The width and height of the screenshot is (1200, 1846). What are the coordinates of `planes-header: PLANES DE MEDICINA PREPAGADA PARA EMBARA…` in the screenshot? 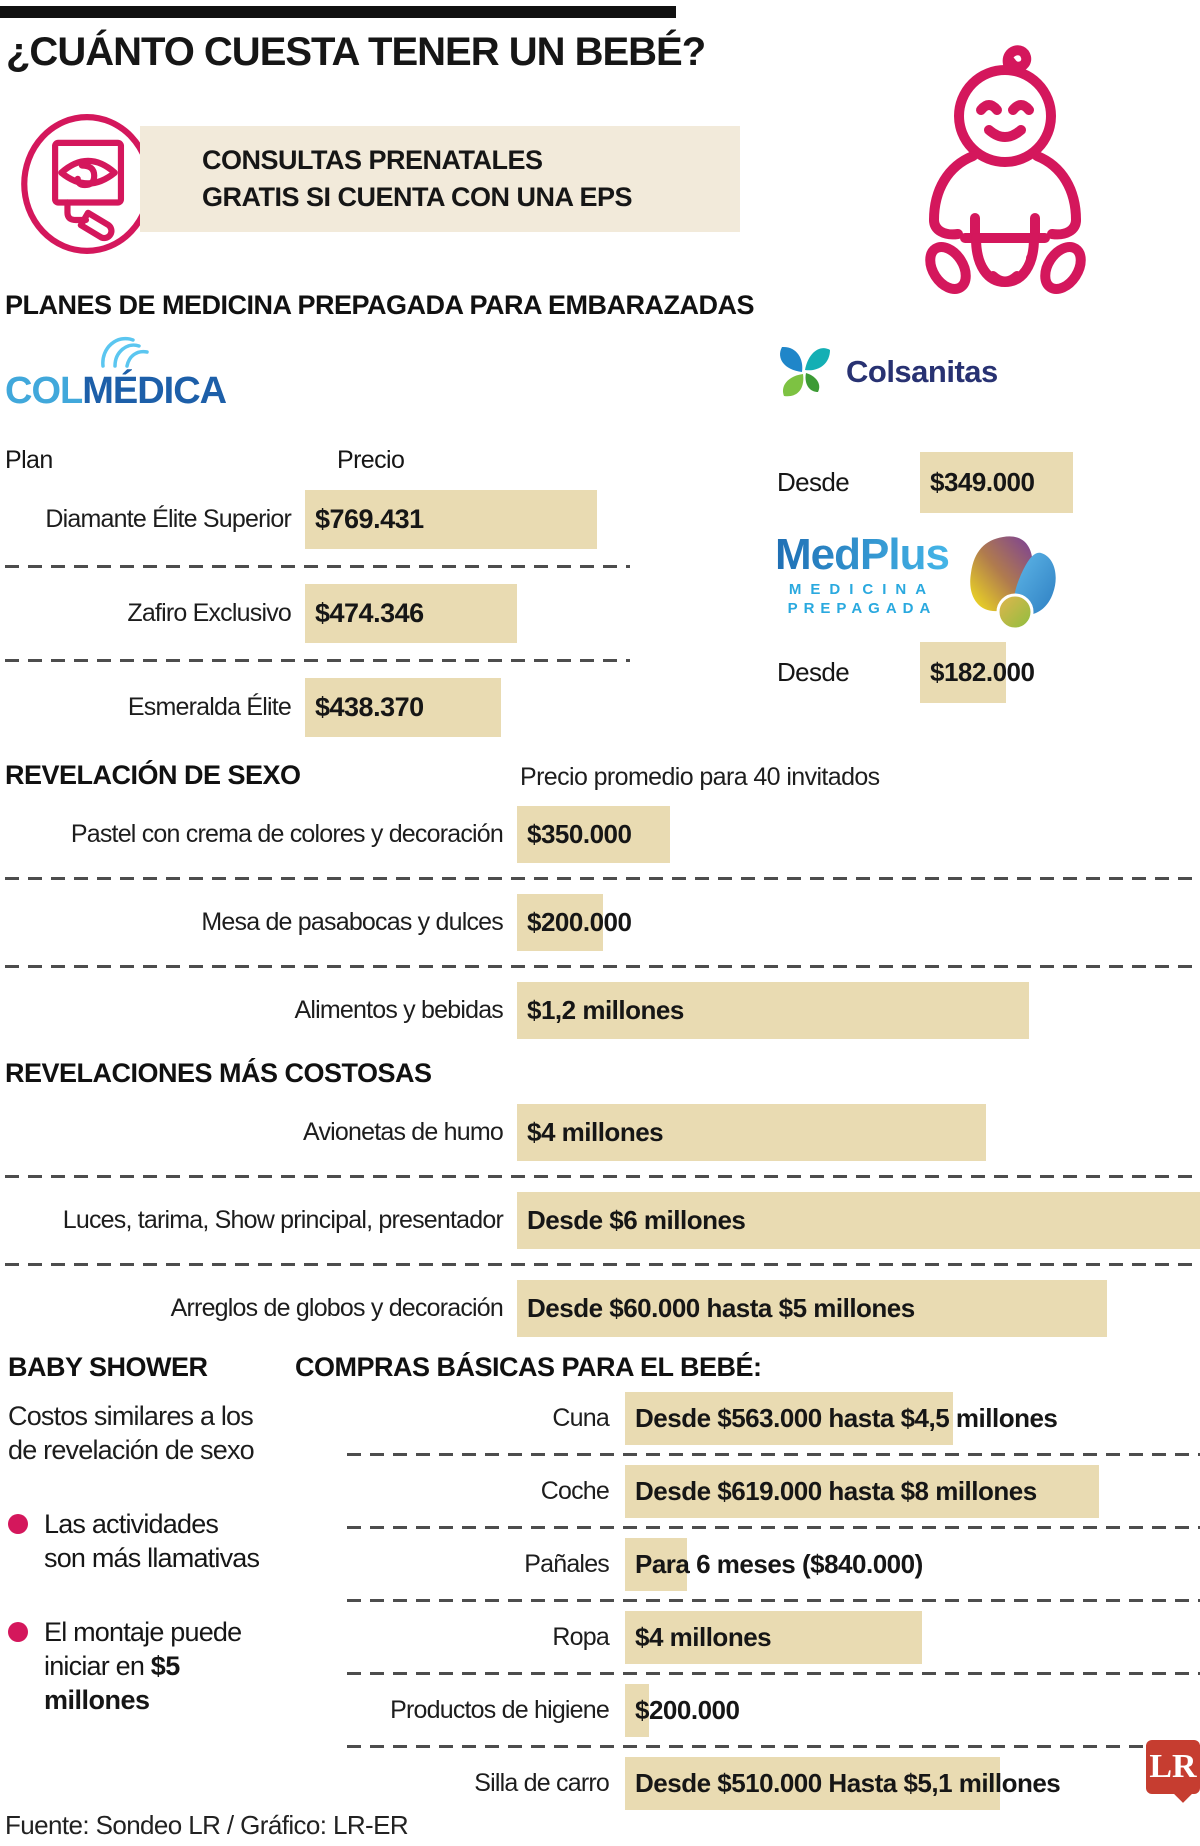 It's located at (380, 305).